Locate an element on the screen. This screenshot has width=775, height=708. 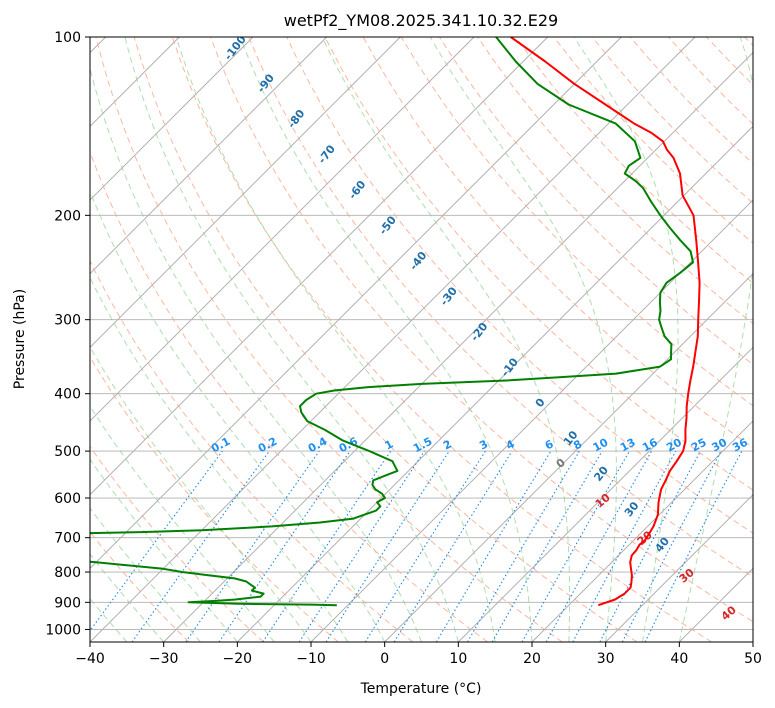
x-tick-label: 40 is located at coordinates (679, 659).